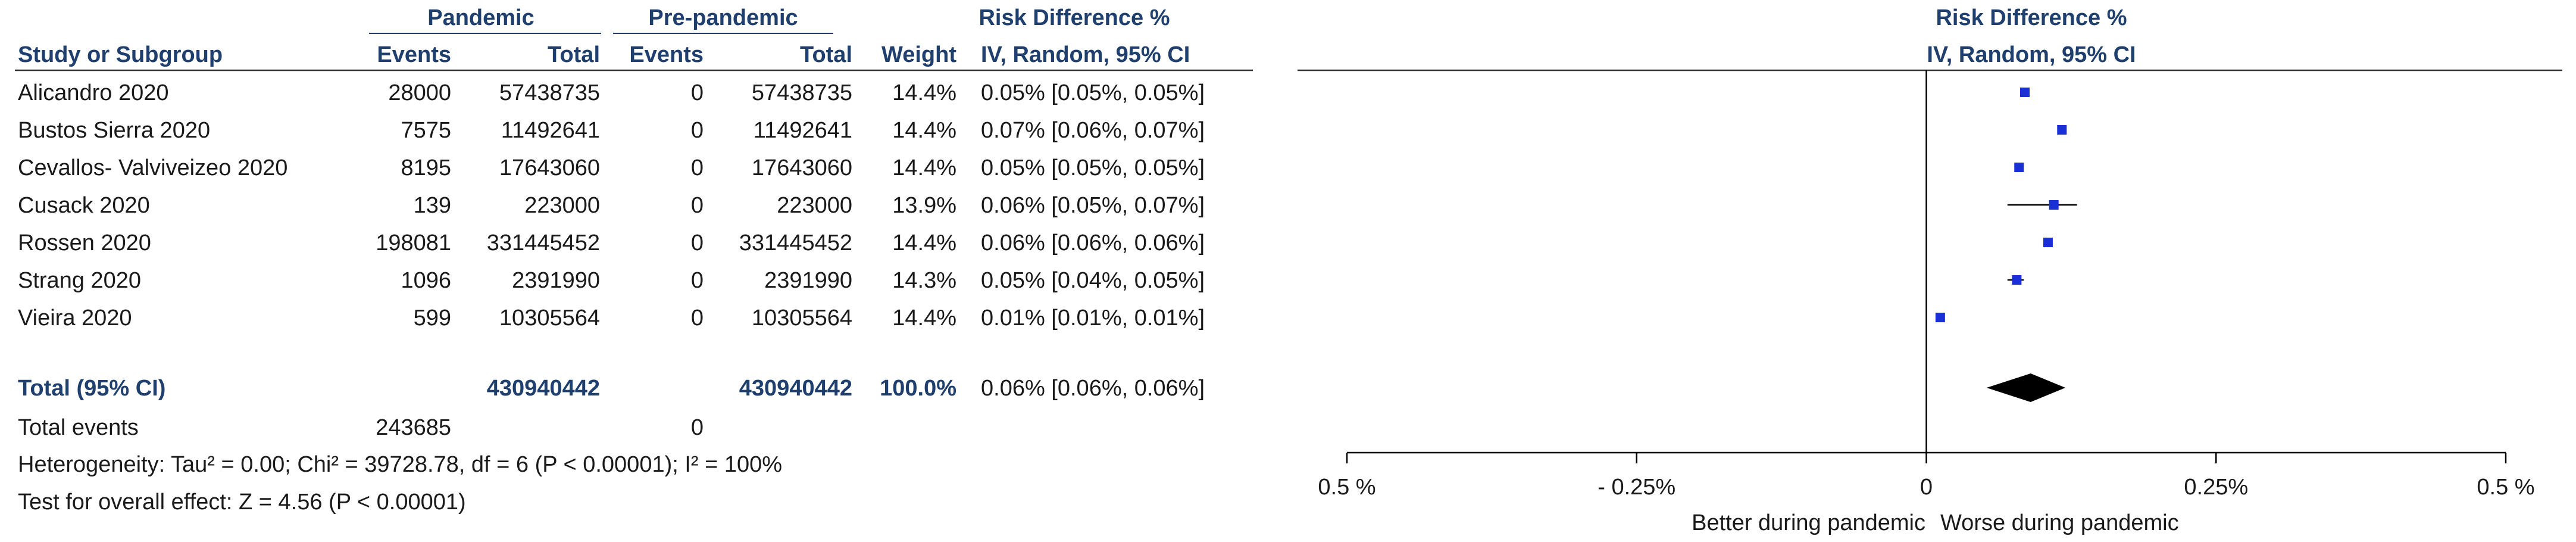  What do you see at coordinates (2059, 522) in the screenshot?
I see `favours-right-label: Worse during pandemic` at bounding box center [2059, 522].